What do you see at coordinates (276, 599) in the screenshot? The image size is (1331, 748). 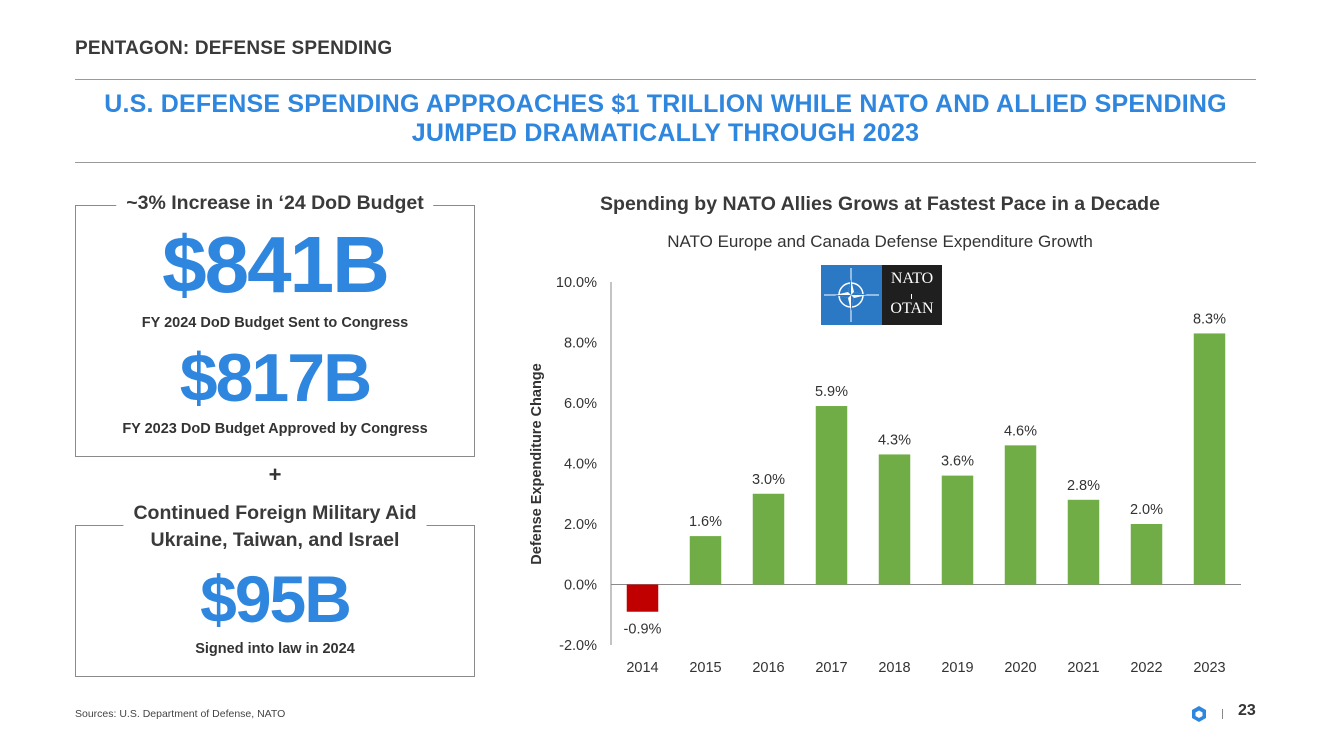 I see `foreign-aid-value: $95B` at bounding box center [276, 599].